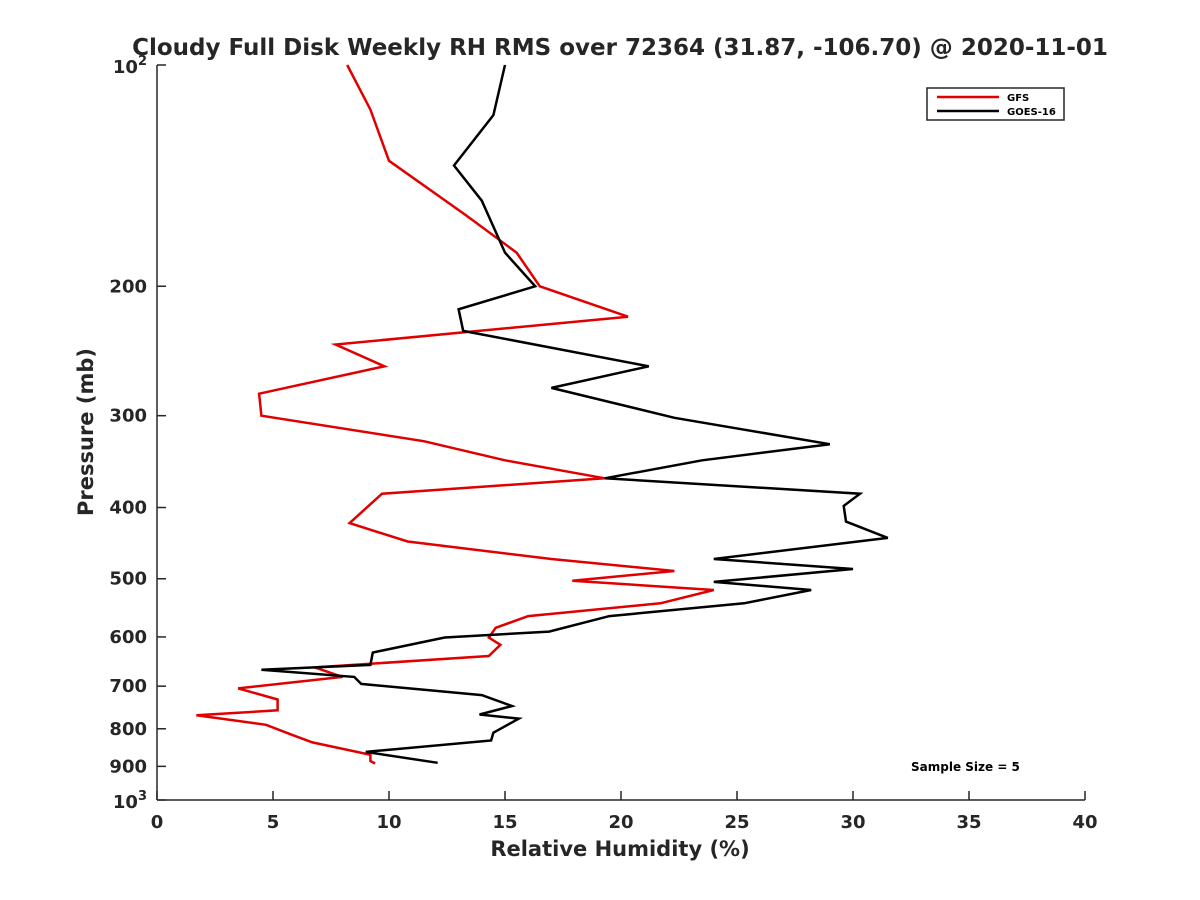  What do you see at coordinates (736, 822) in the screenshot?
I see `x-tick-label: 25` at bounding box center [736, 822].